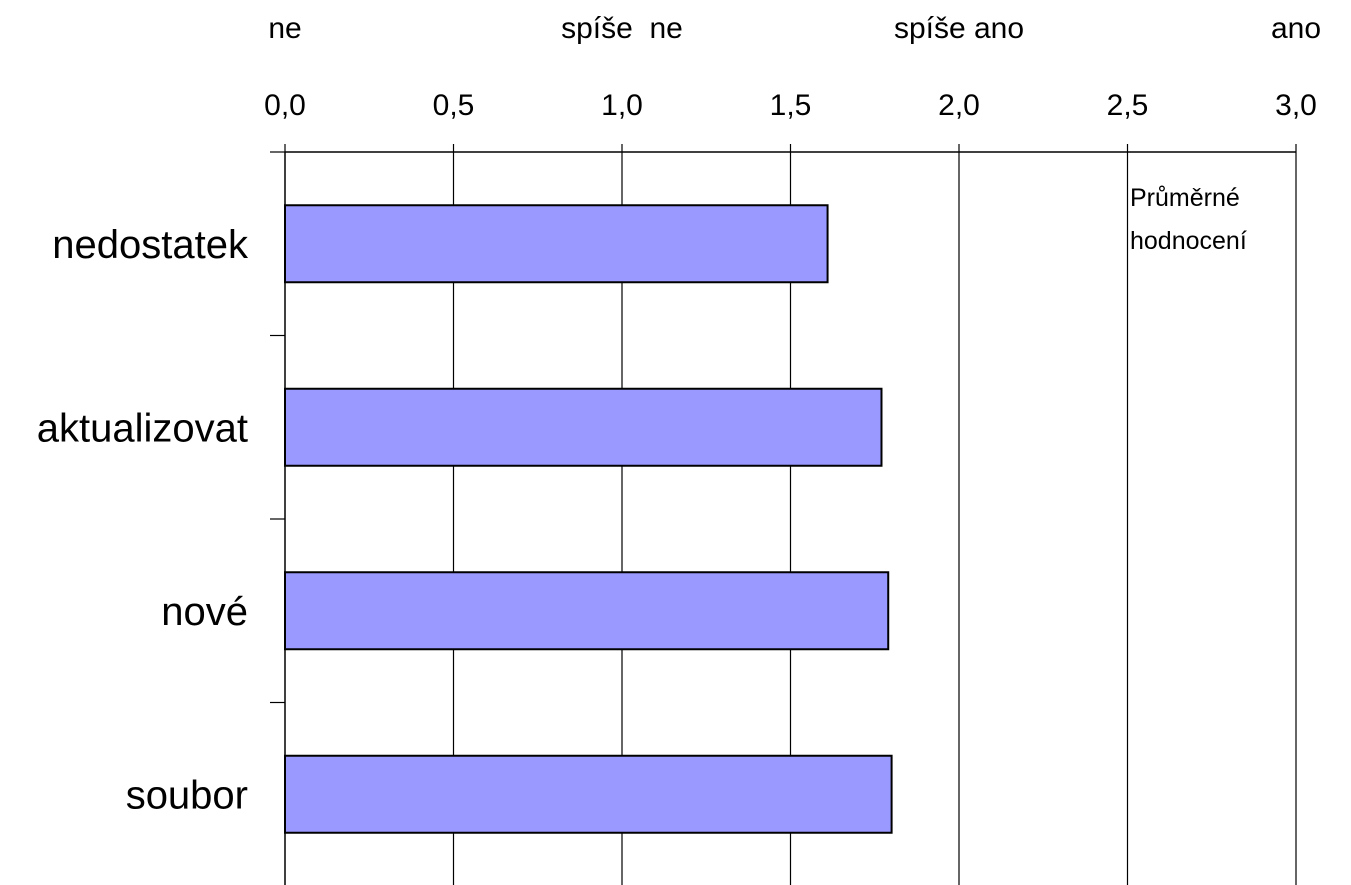  Describe the element at coordinates (959, 28) in the screenshot. I see `scale-label: spíše ano` at that location.